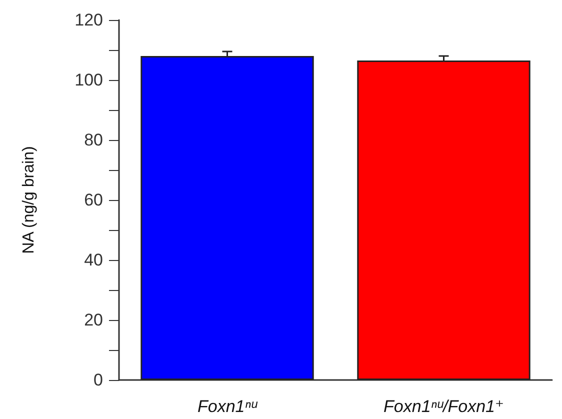 This screenshot has width=562, height=419. I want to click on y-tick-label: 20, so click(93, 320).